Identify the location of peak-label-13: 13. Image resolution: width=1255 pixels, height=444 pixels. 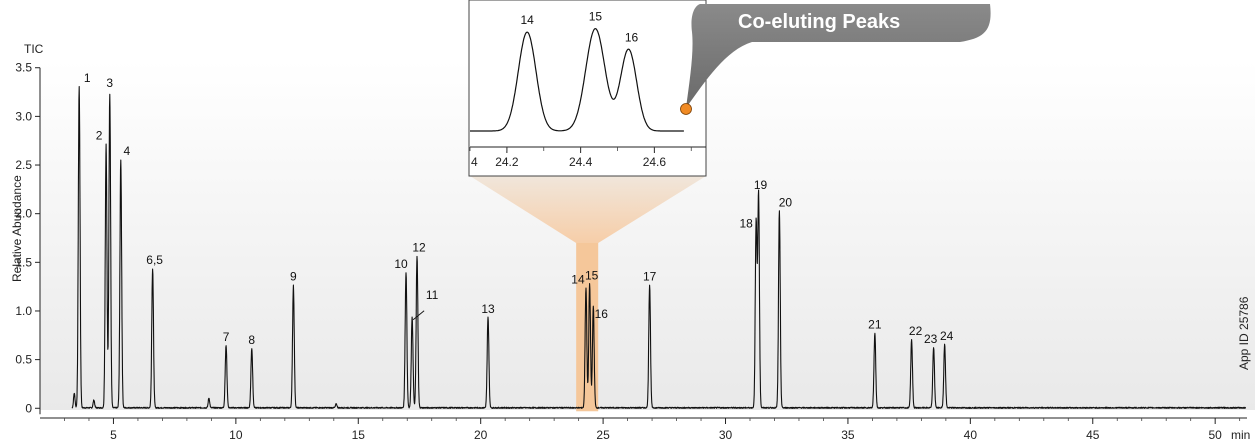
(488, 309).